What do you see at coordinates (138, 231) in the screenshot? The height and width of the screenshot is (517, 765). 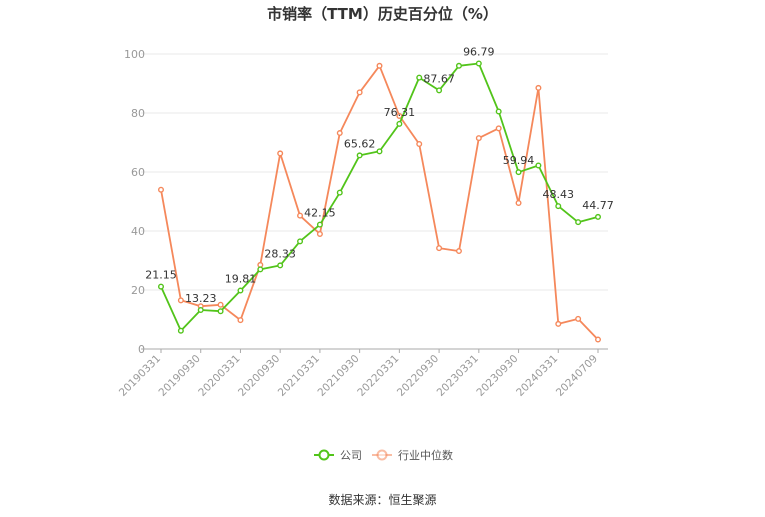 I see `y-tick-label: 40` at bounding box center [138, 231].